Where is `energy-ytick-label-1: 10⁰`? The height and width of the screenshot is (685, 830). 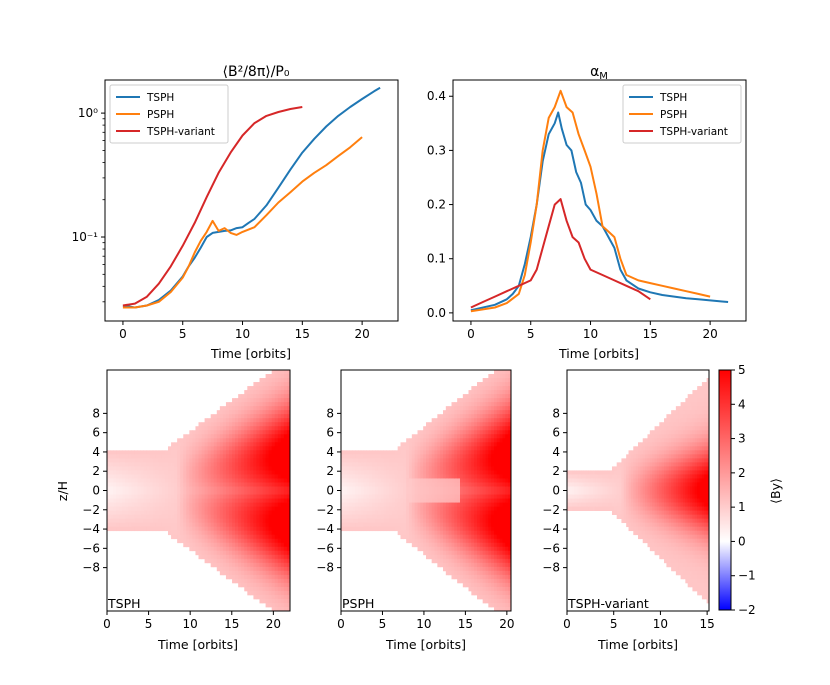
energy-ytick-label-1: 10⁰ is located at coordinates (88, 113).